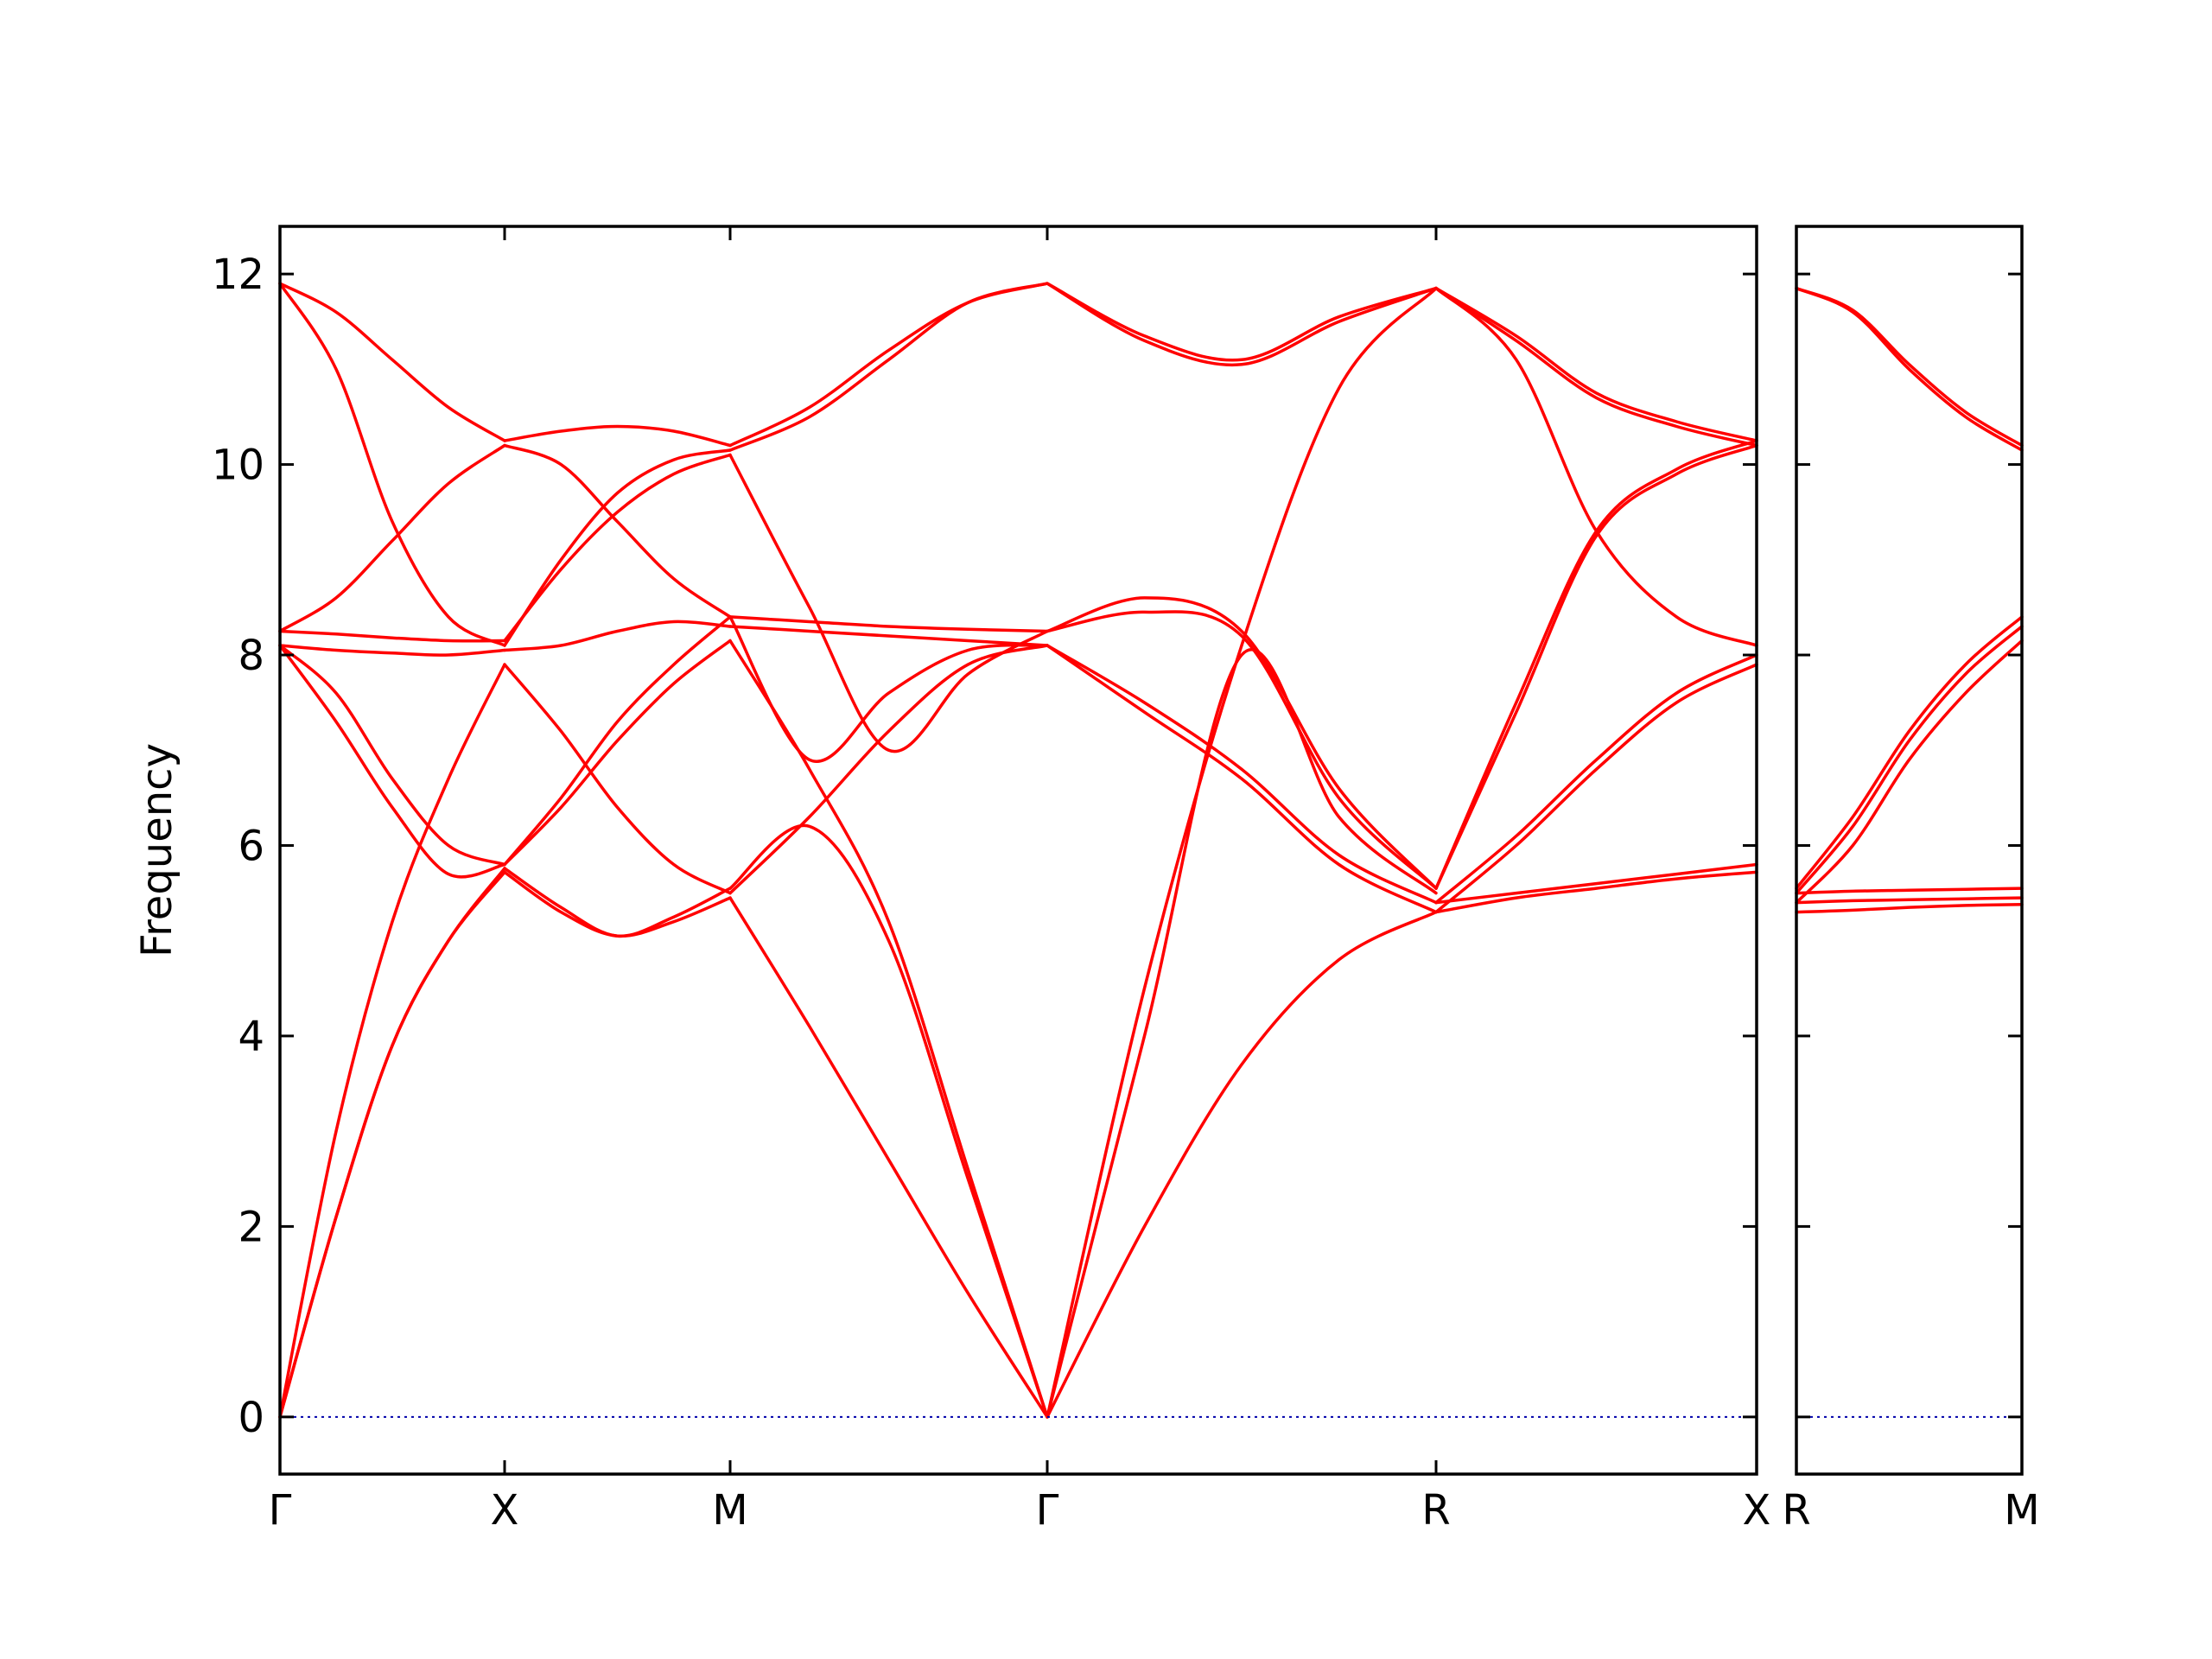 This screenshot has width=2212, height=1659. Describe the element at coordinates (505, 1510) in the screenshot. I see `x1-tick-label-1: X` at that location.